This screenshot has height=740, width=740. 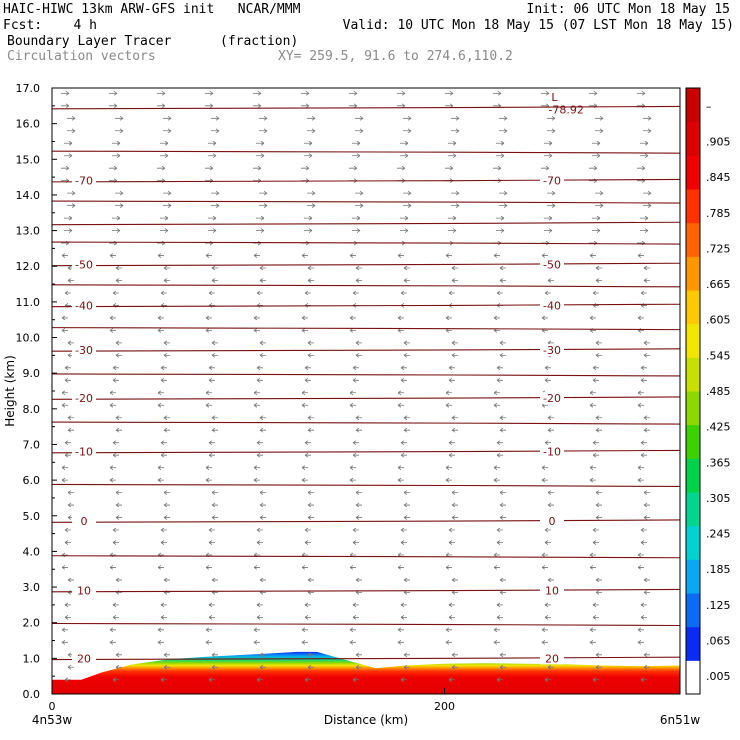 What do you see at coordinates (52, 720) in the screenshot?
I see `x-left-endpoint-label: 4n53w` at bounding box center [52, 720].